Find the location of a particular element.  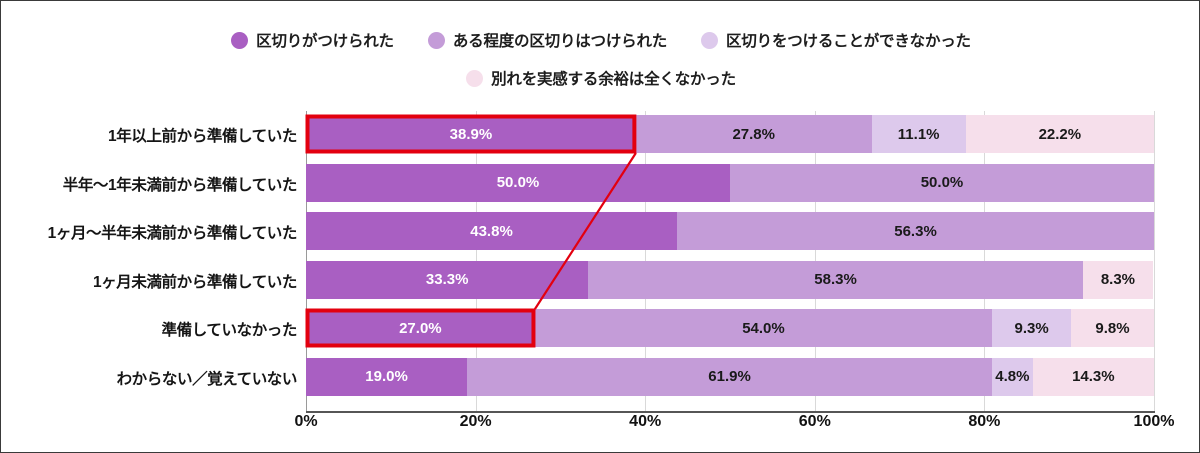

x-axis-tick-label: 60% is located at coordinates (814, 421).